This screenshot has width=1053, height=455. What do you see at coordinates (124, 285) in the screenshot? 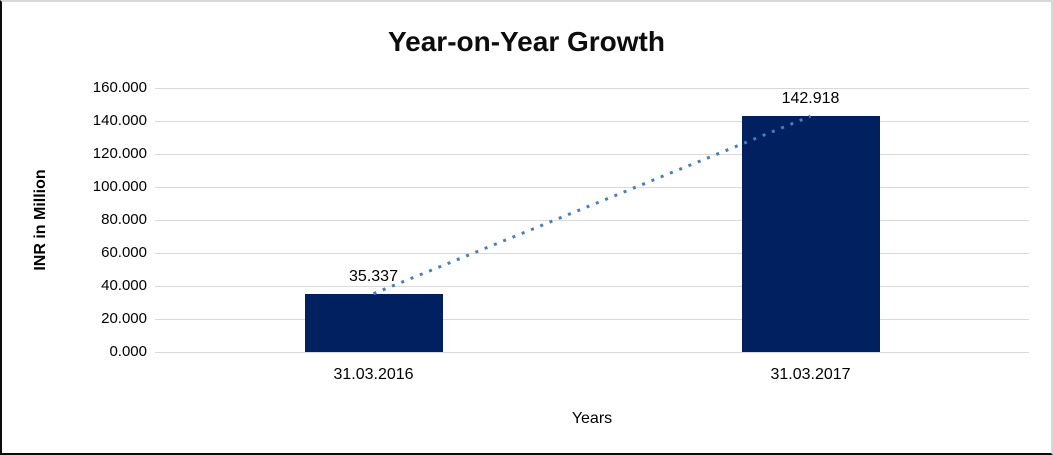
I see `y-tick-label: 40.000` at bounding box center [124, 285].